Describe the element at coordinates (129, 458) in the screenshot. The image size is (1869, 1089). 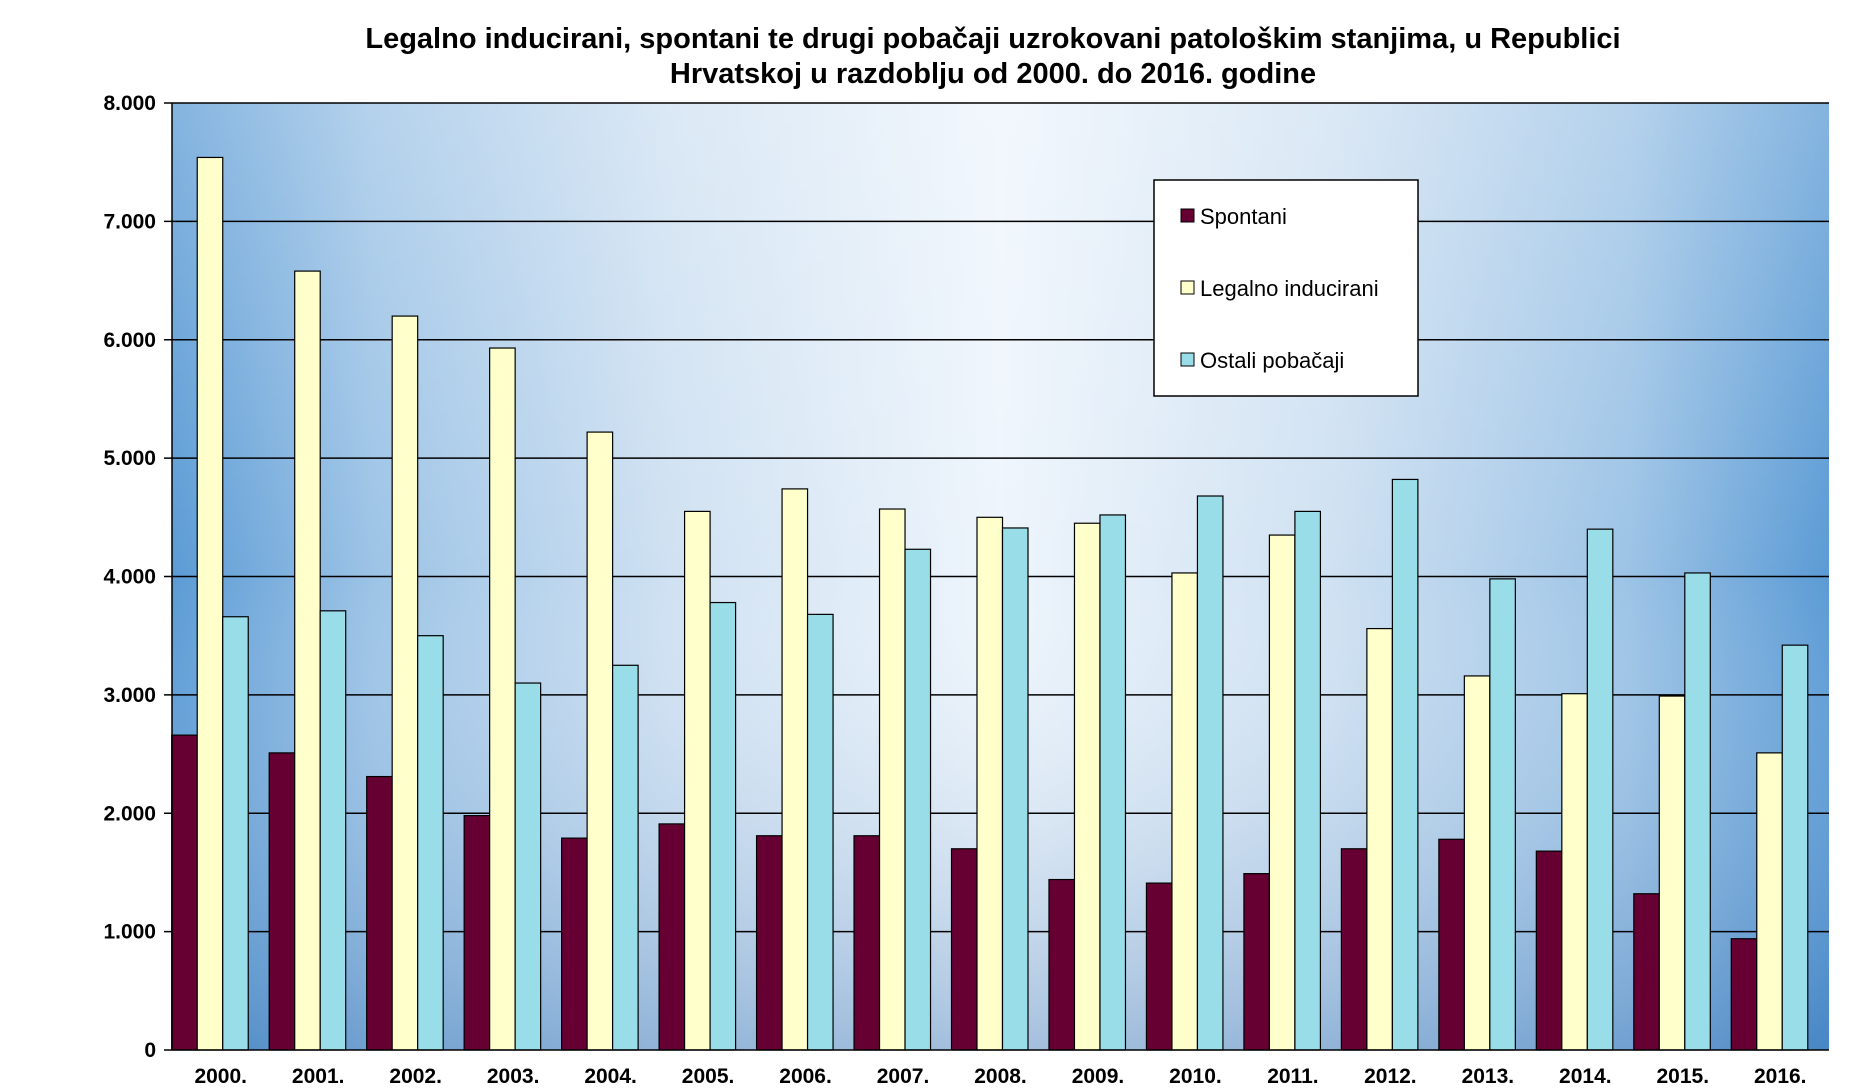
I see `y-tick-label: 5.000` at that location.